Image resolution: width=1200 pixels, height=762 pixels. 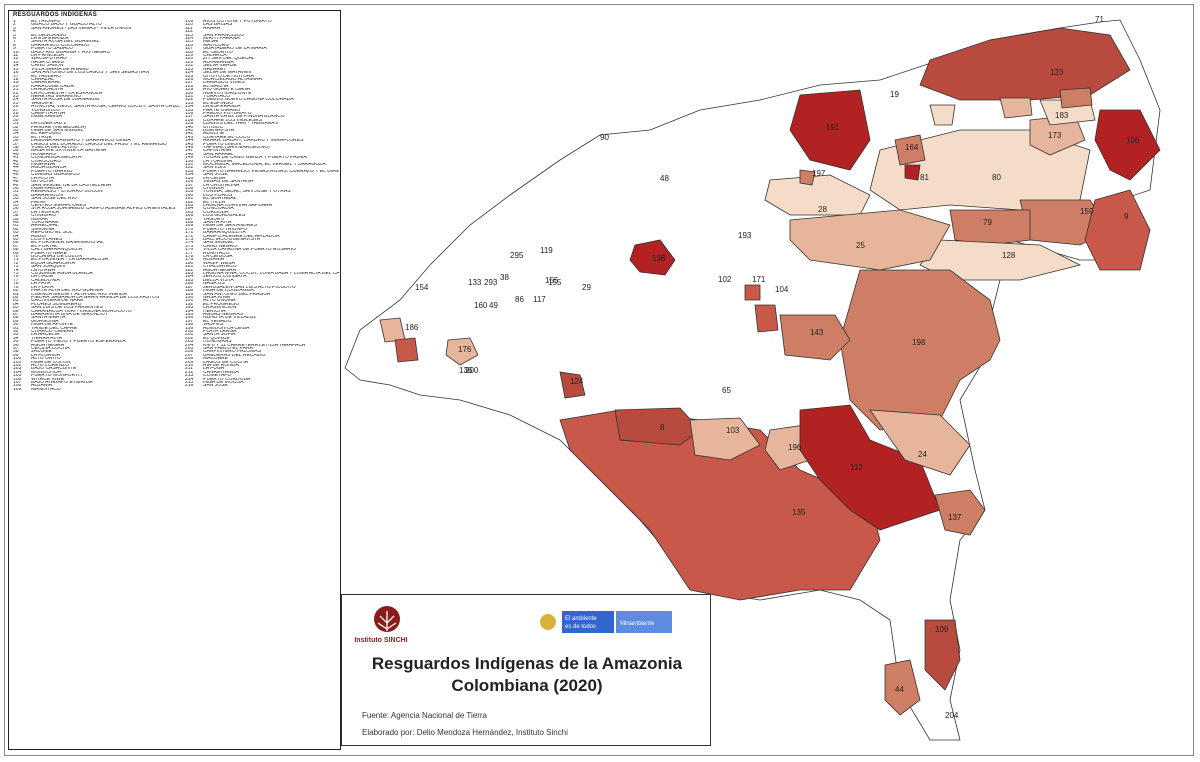 I want to click on legend-row: 169 INGA DE SAN ANDRES, so click(x=262, y=225).